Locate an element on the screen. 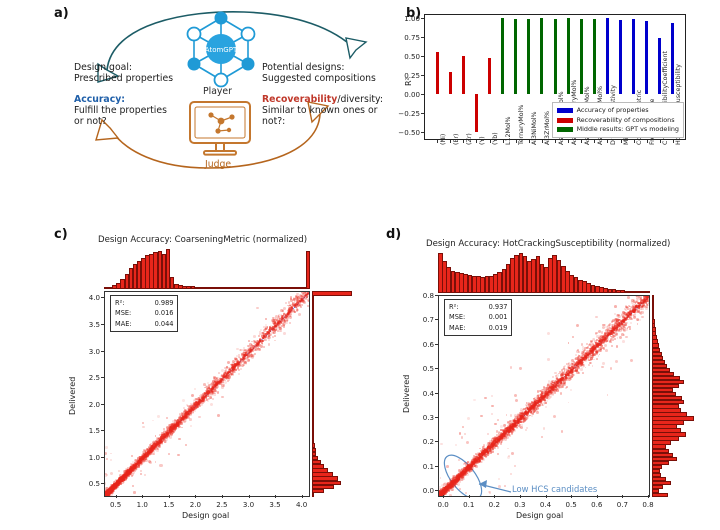 The height and width of the screenshot is (530, 720). recoverability-accent-tail: /diversity: is located at coordinates (360, 99).